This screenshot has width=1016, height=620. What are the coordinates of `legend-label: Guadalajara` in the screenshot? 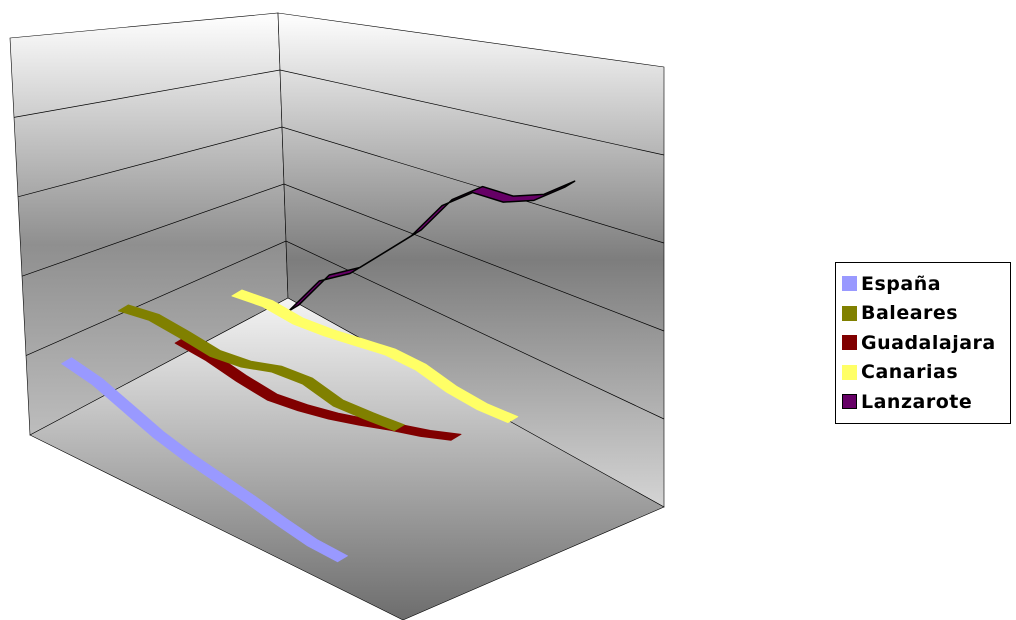 It's located at (928, 342).